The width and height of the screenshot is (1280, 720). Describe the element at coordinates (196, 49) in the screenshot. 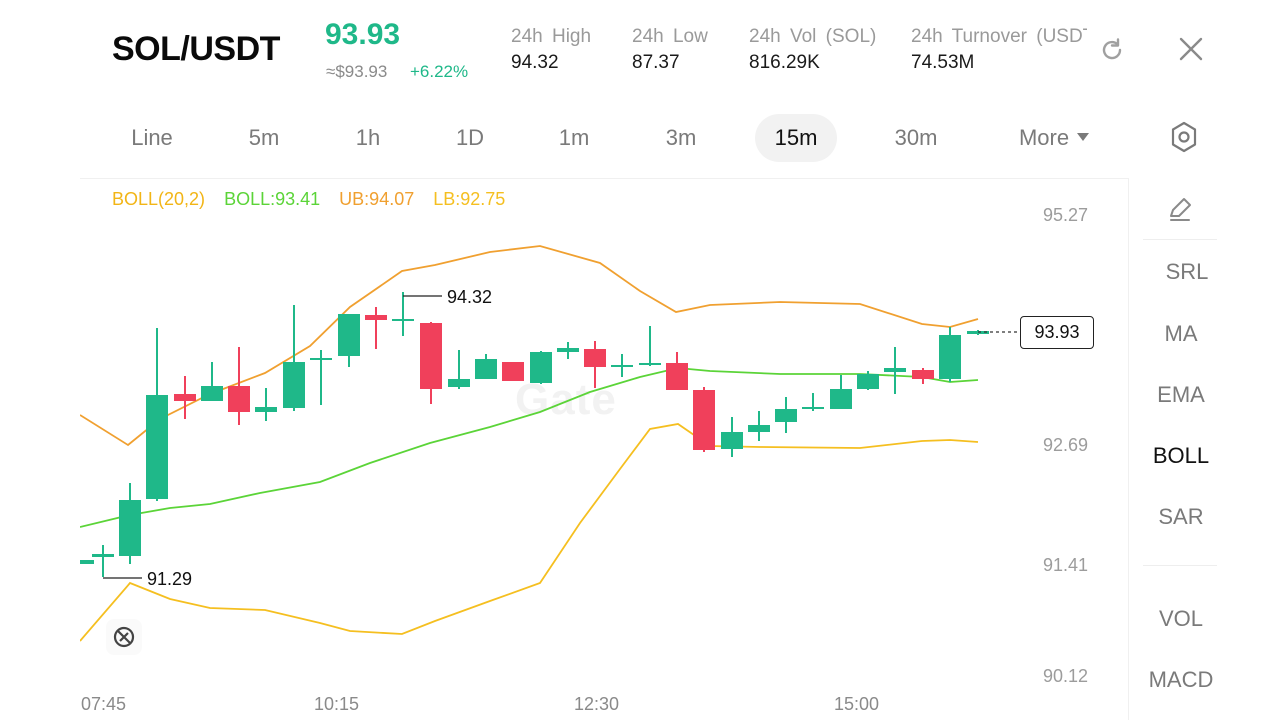

I see `pair-title: SOL/USDT` at that location.